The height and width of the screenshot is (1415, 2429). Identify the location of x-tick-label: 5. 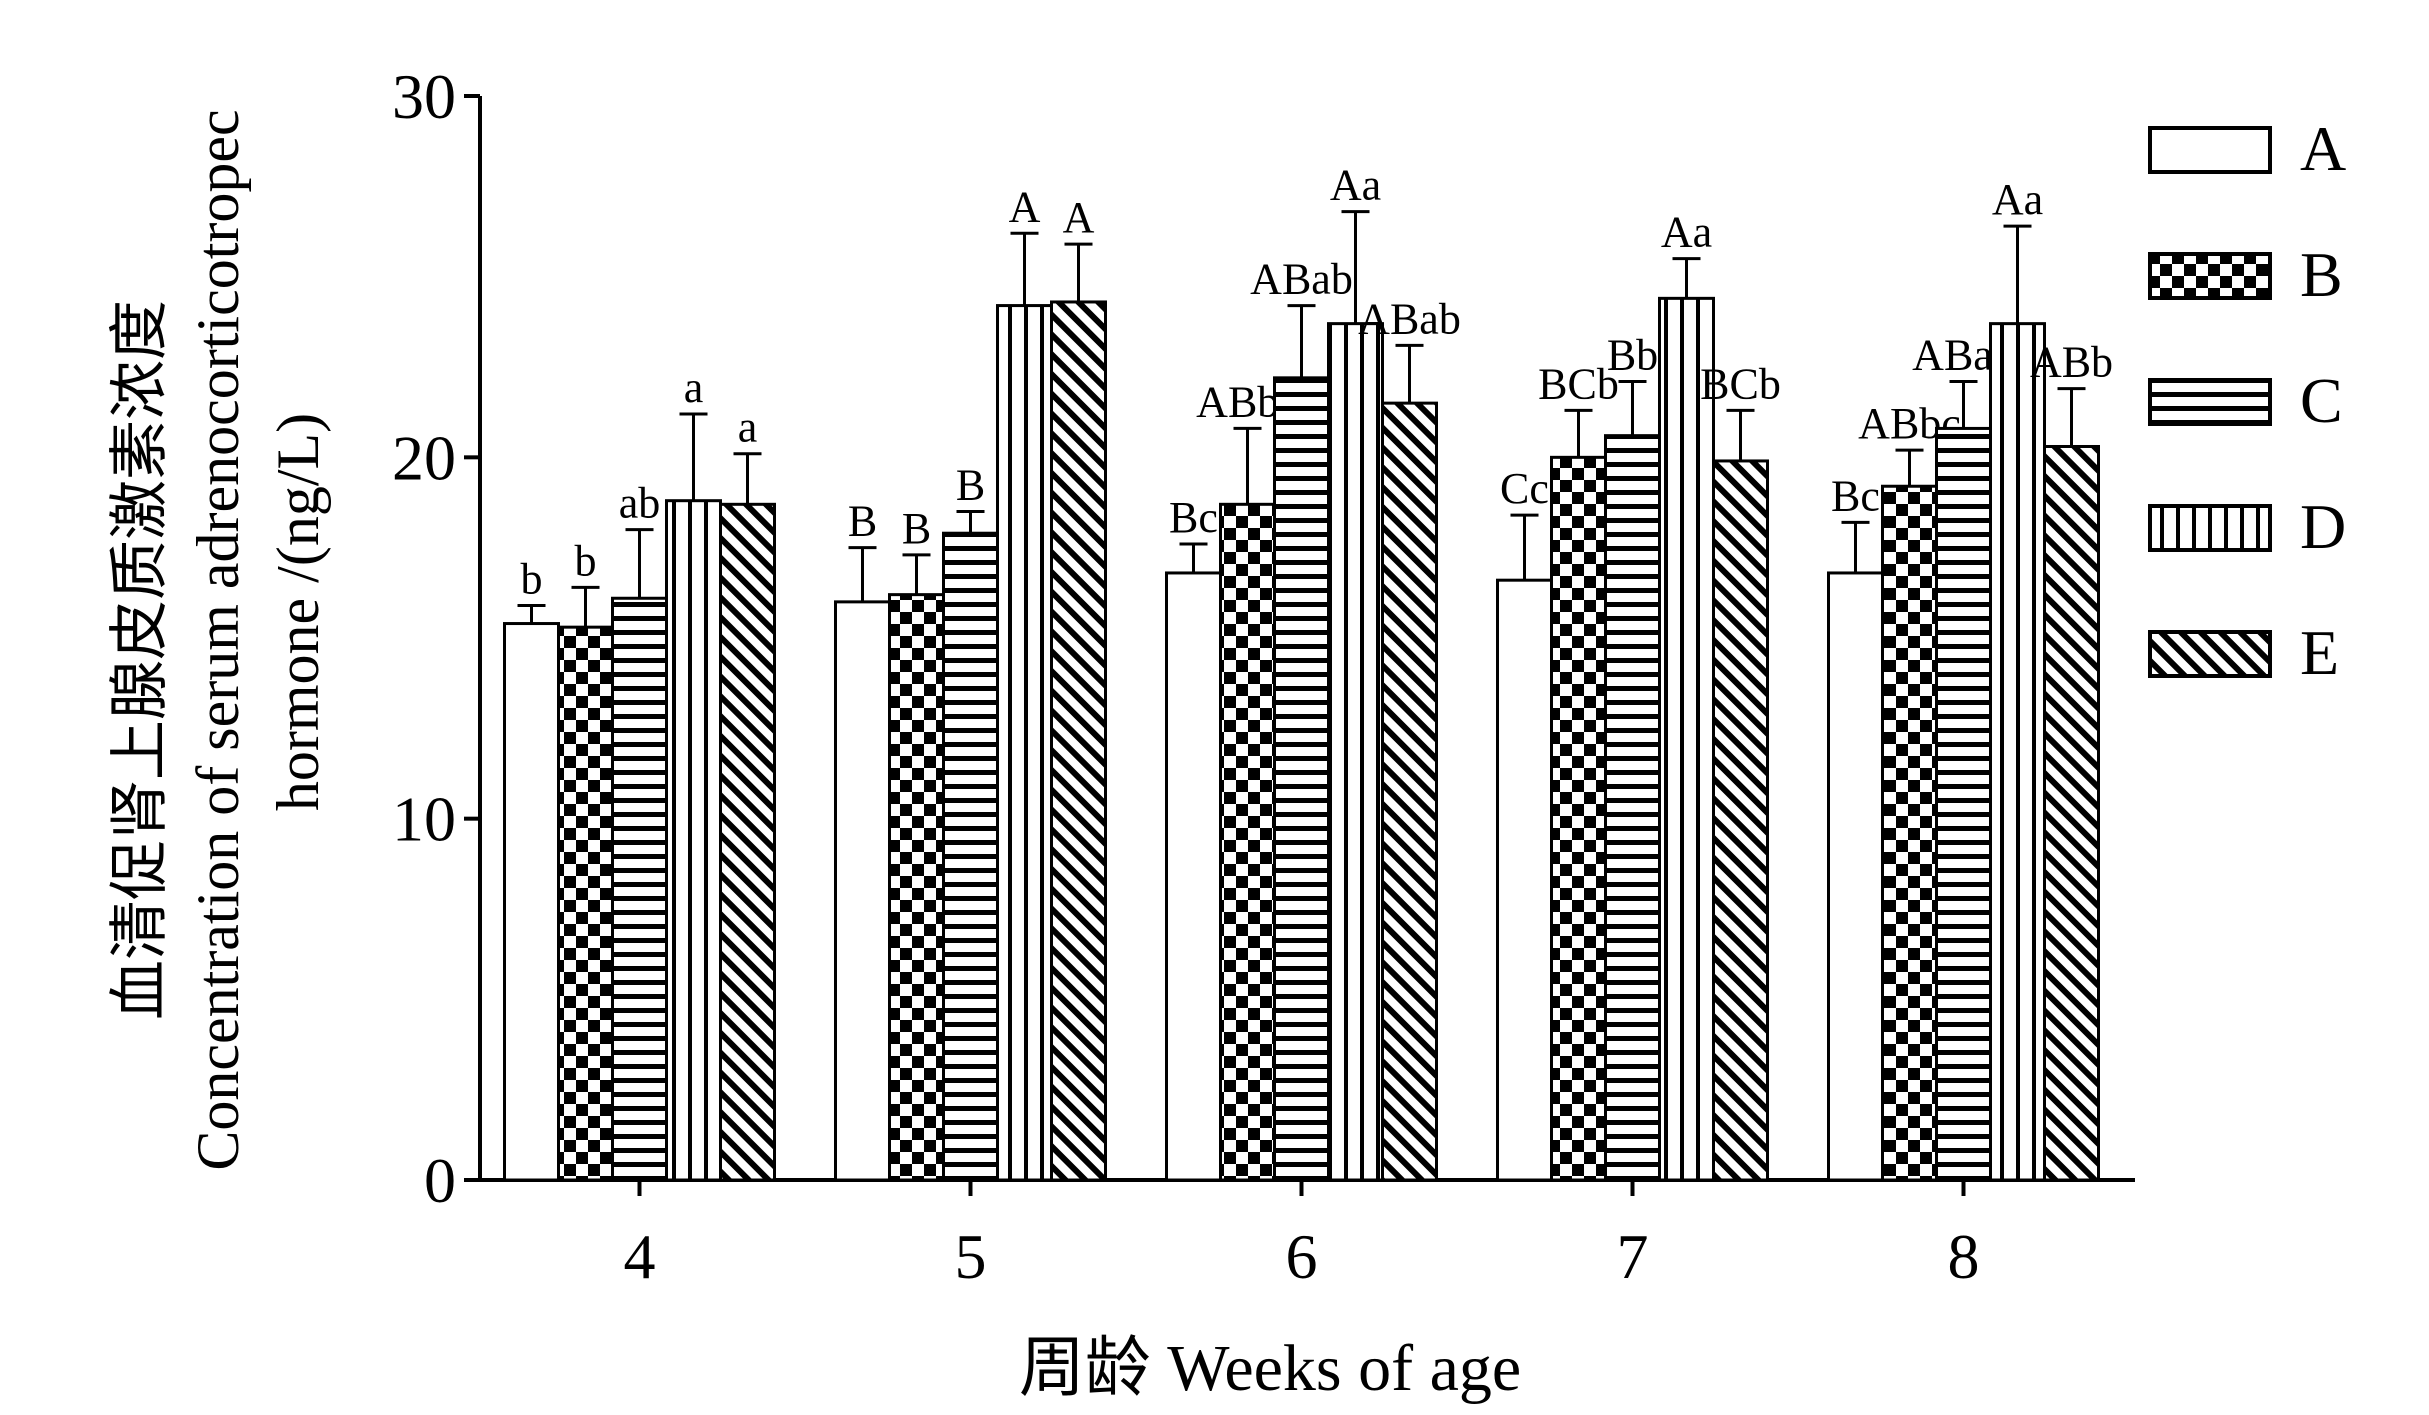
(971, 1256).